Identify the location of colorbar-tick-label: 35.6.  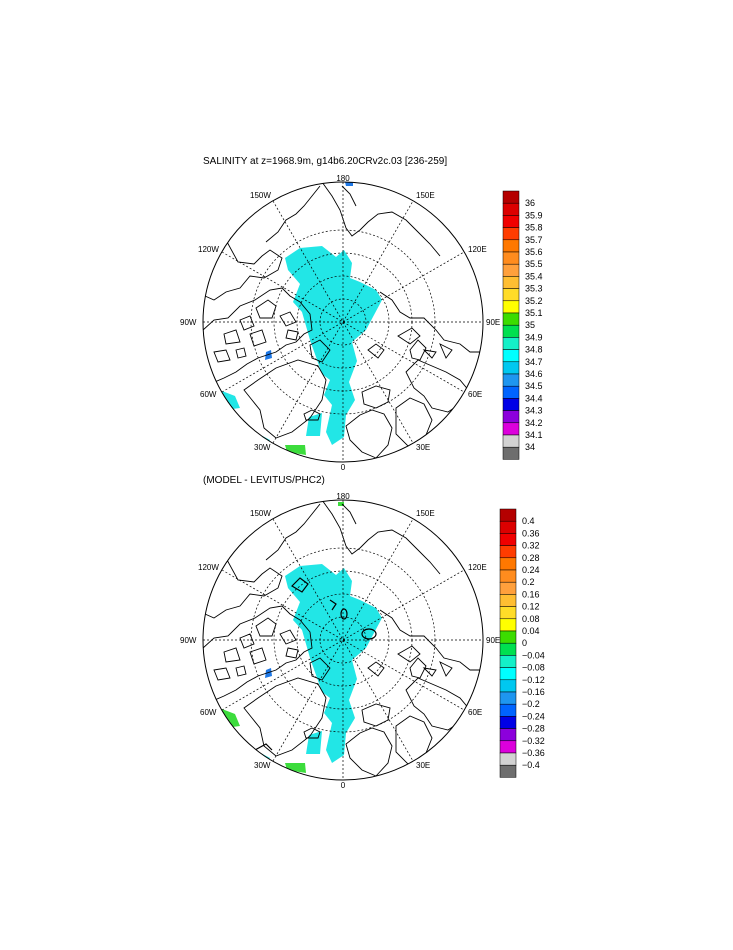
(534, 252).